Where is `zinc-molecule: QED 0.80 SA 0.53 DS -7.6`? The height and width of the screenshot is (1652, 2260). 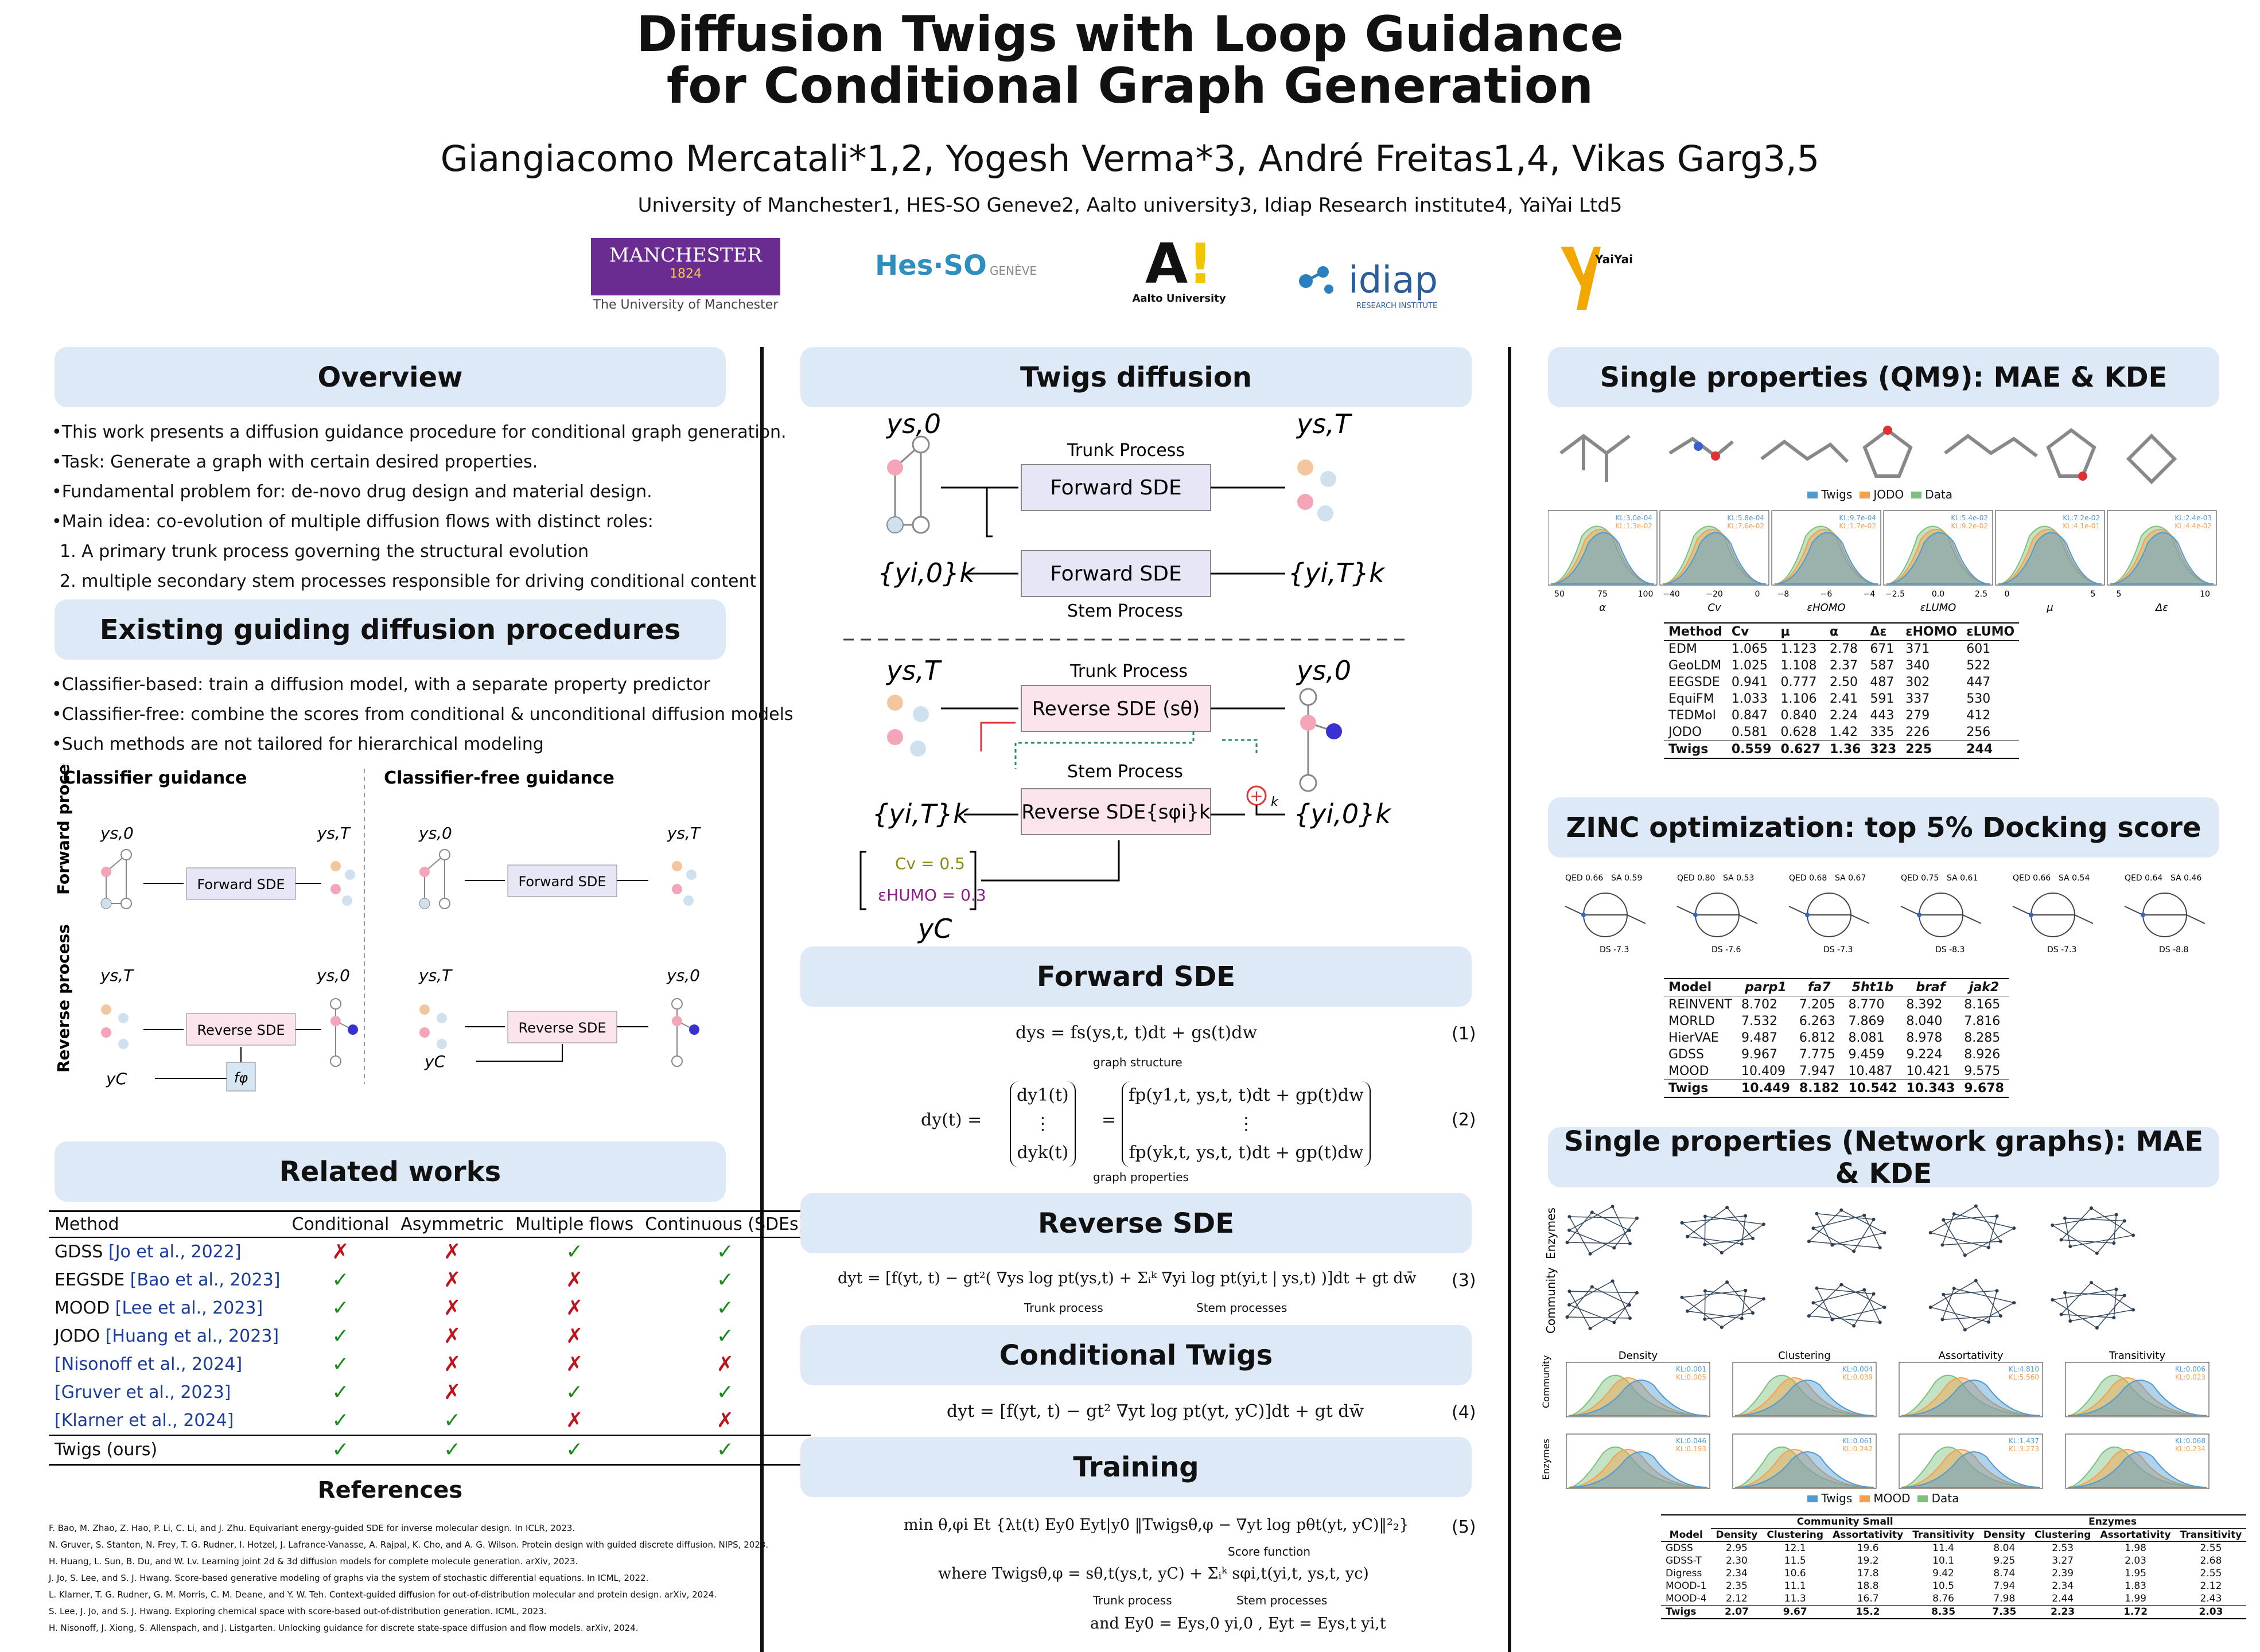
zinc-molecule: QED 0.80 SA 0.53 DS -7.6 is located at coordinates (1717, 914).